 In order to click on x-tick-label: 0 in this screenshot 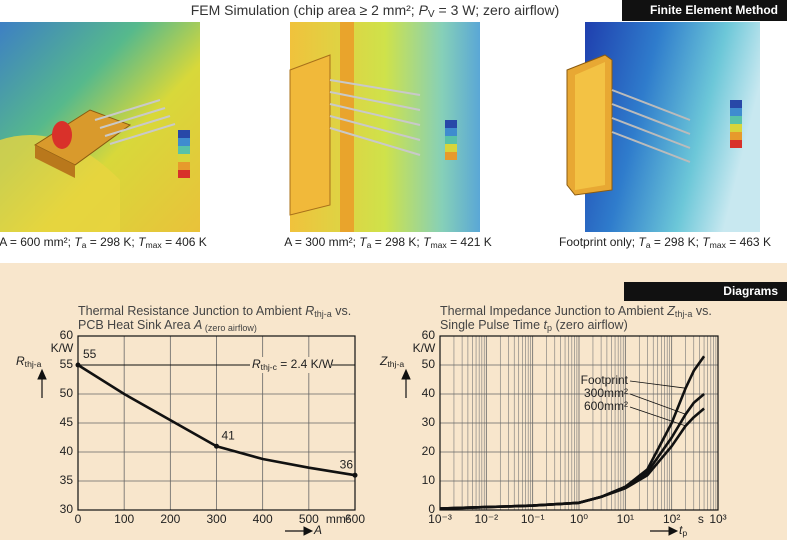, I will do `click(78, 519)`.